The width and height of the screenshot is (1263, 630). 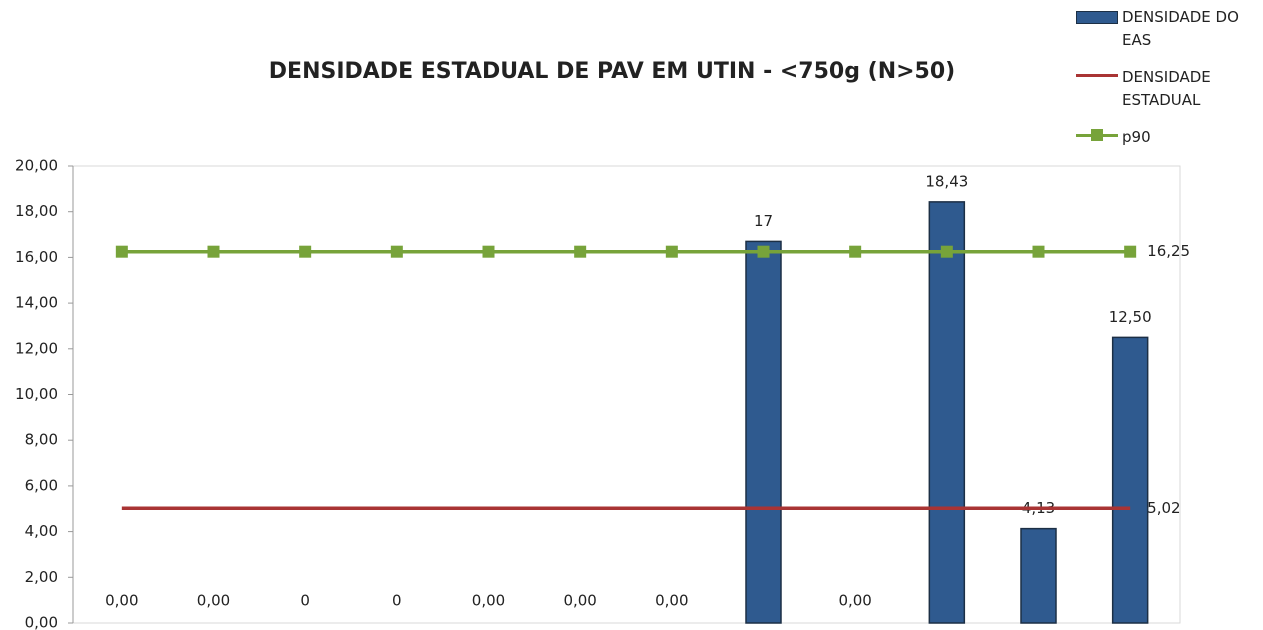 I want to click on legend-item: DENSIDADE DO EAS, so click(x=1168, y=29).